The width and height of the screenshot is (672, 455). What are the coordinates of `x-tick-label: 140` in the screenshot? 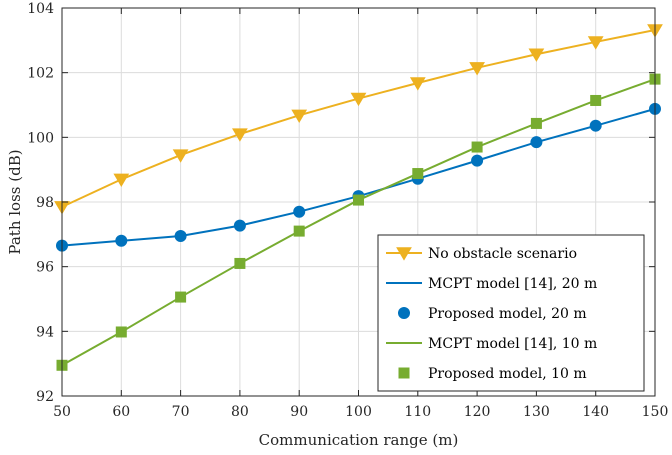 It's located at (595, 412).